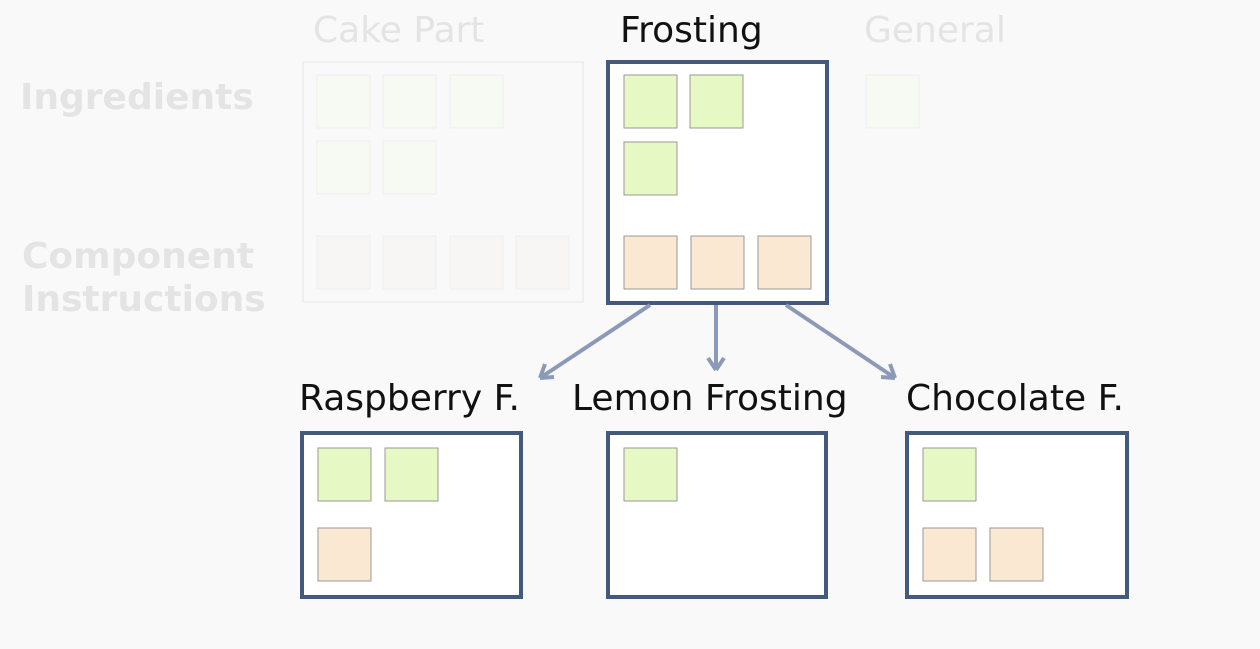 The width and height of the screenshot is (1260, 649). Describe the element at coordinates (935, 30) in the screenshot. I see `column-label: General` at that location.